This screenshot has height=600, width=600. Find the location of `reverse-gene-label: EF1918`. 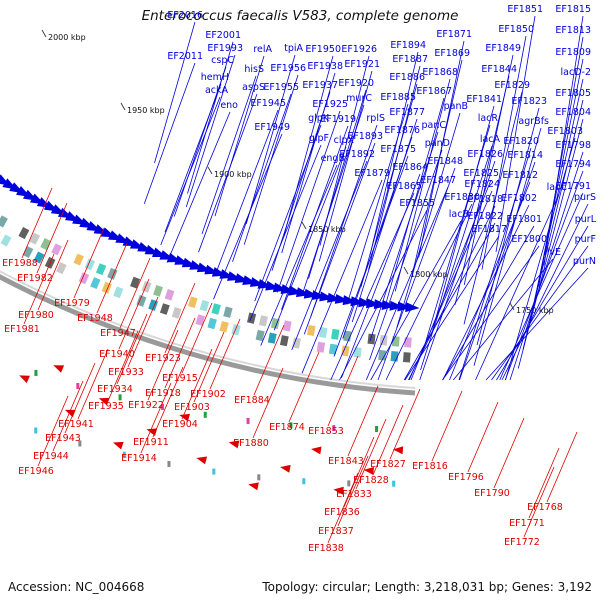

reverse-gene-label: EF1918 is located at coordinates (163, 393).